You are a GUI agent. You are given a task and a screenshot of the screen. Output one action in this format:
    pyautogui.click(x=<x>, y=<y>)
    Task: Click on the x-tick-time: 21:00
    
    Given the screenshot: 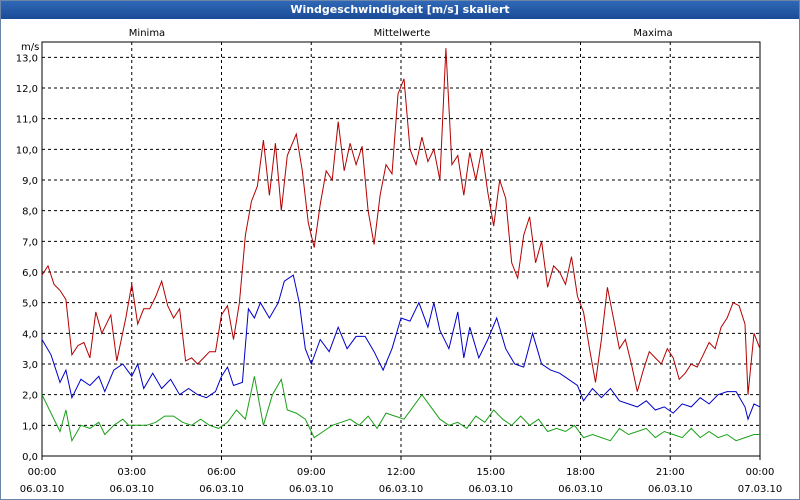 What is the action you would take?
    pyautogui.click(x=670, y=472)
    